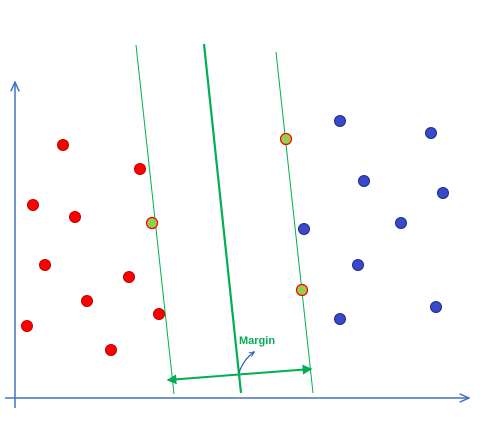  What do you see at coordinates (93, 247) in the screenshot?
I see `class-a-points` at bounding box center [93, 247].